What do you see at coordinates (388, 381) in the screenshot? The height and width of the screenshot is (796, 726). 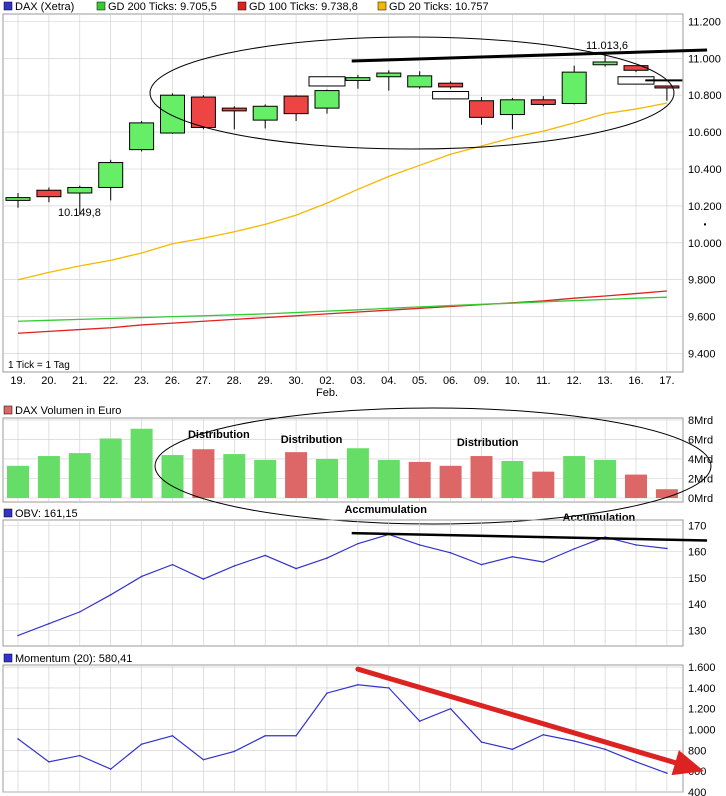 I see `price-x-tick-label: 04.` at bounding box center [388, 381].